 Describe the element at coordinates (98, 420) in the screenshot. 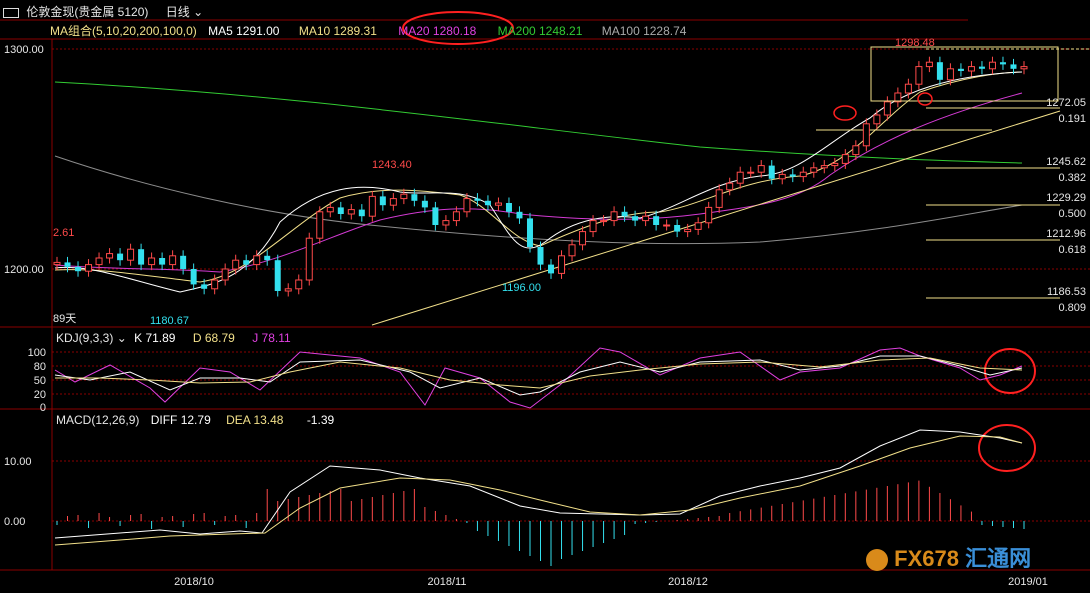

I see `macd-label: MACD(12,26,9)` at that location.